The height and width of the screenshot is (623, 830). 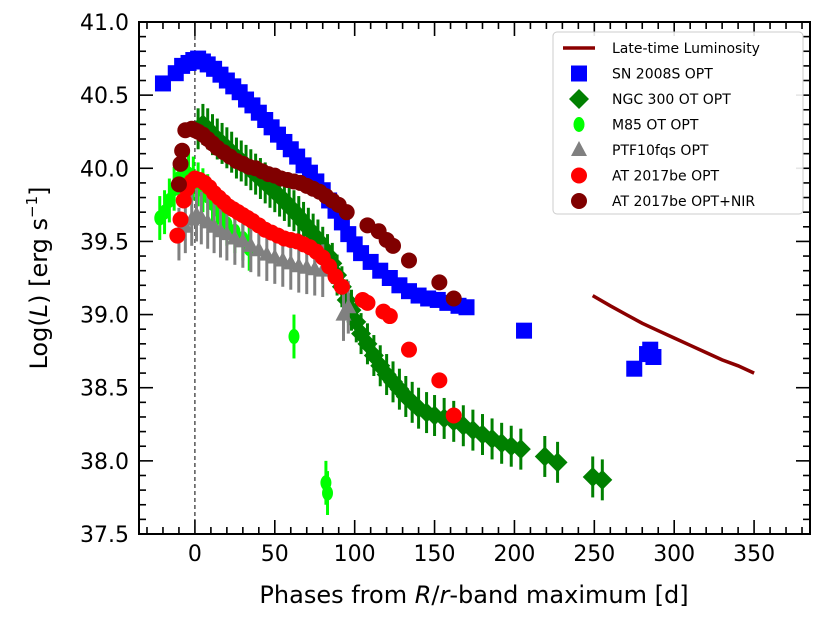 I want to click on y-tick-label: 39.5, so click(x=104, y=242).